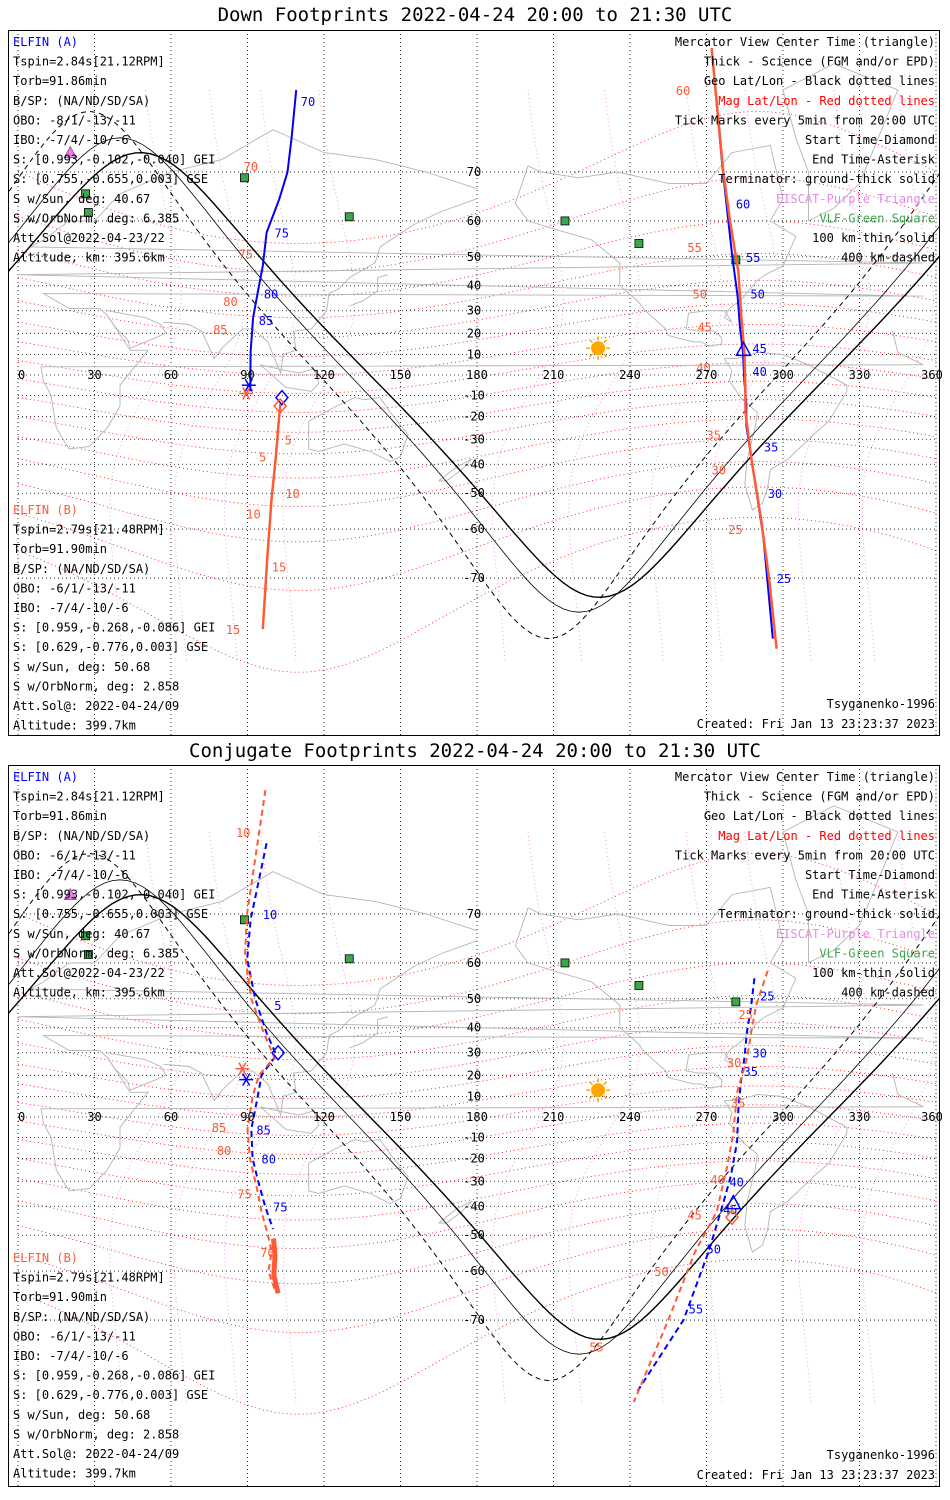 This screenshot has height=1500, width=950. Describe the element at coordinates (474, 1159) in the screenshot. I see `lat-tick-label: -20` at that location.